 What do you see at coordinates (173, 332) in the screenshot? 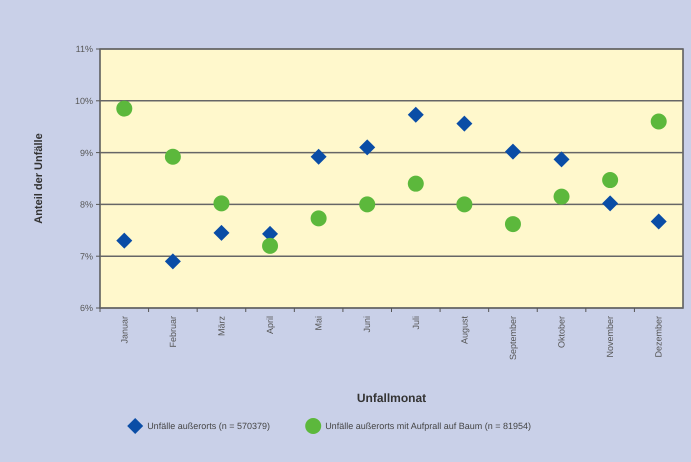
I see `x-tick-label: Februar` at bounding box center [173, 332].